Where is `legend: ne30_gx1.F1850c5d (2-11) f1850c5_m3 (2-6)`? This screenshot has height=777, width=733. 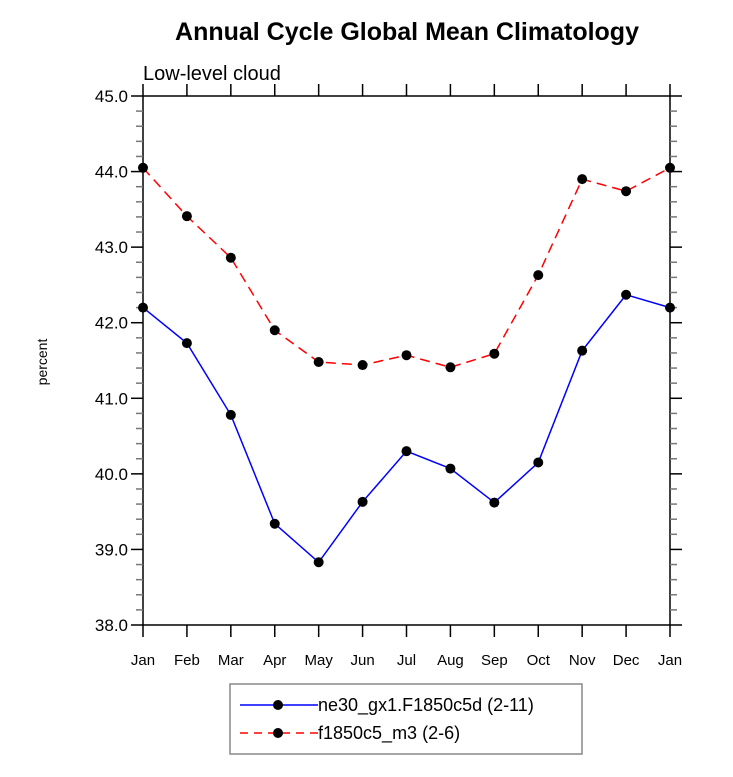
legend: ne30_gx1.F1850c5d (2-11) f1850c5_m3 (2-6) is located at coordinates (406, 719).